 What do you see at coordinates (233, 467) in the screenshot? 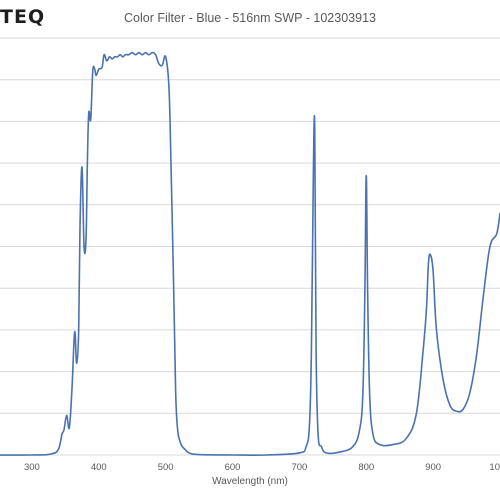
I see `x-tick-label-600: 600` at bounding box center [233, 467].